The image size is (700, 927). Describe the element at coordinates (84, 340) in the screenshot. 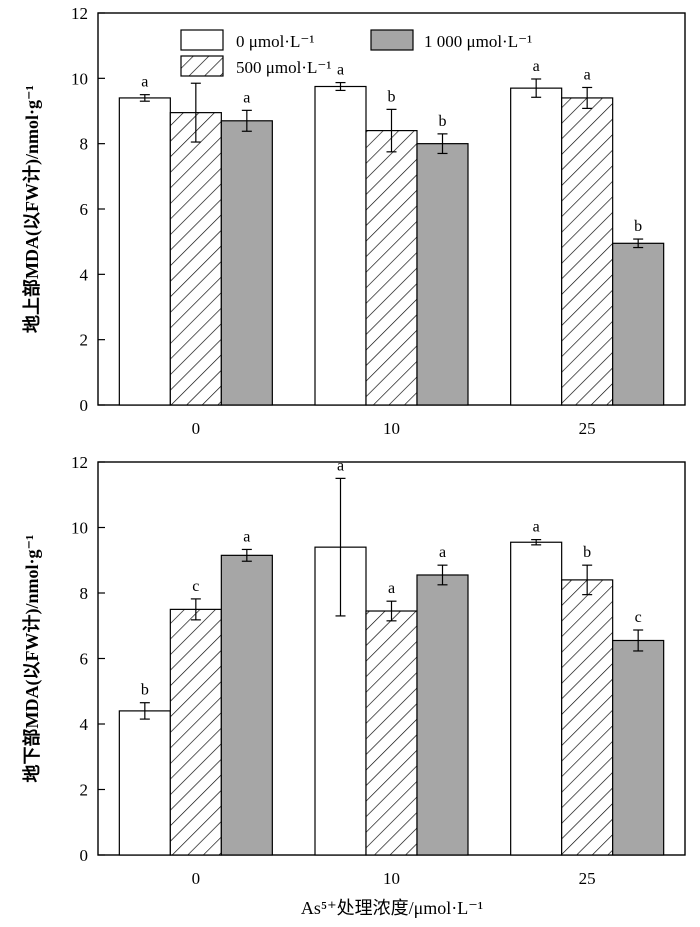

I see `top-y-tick-label: 2` at that location.